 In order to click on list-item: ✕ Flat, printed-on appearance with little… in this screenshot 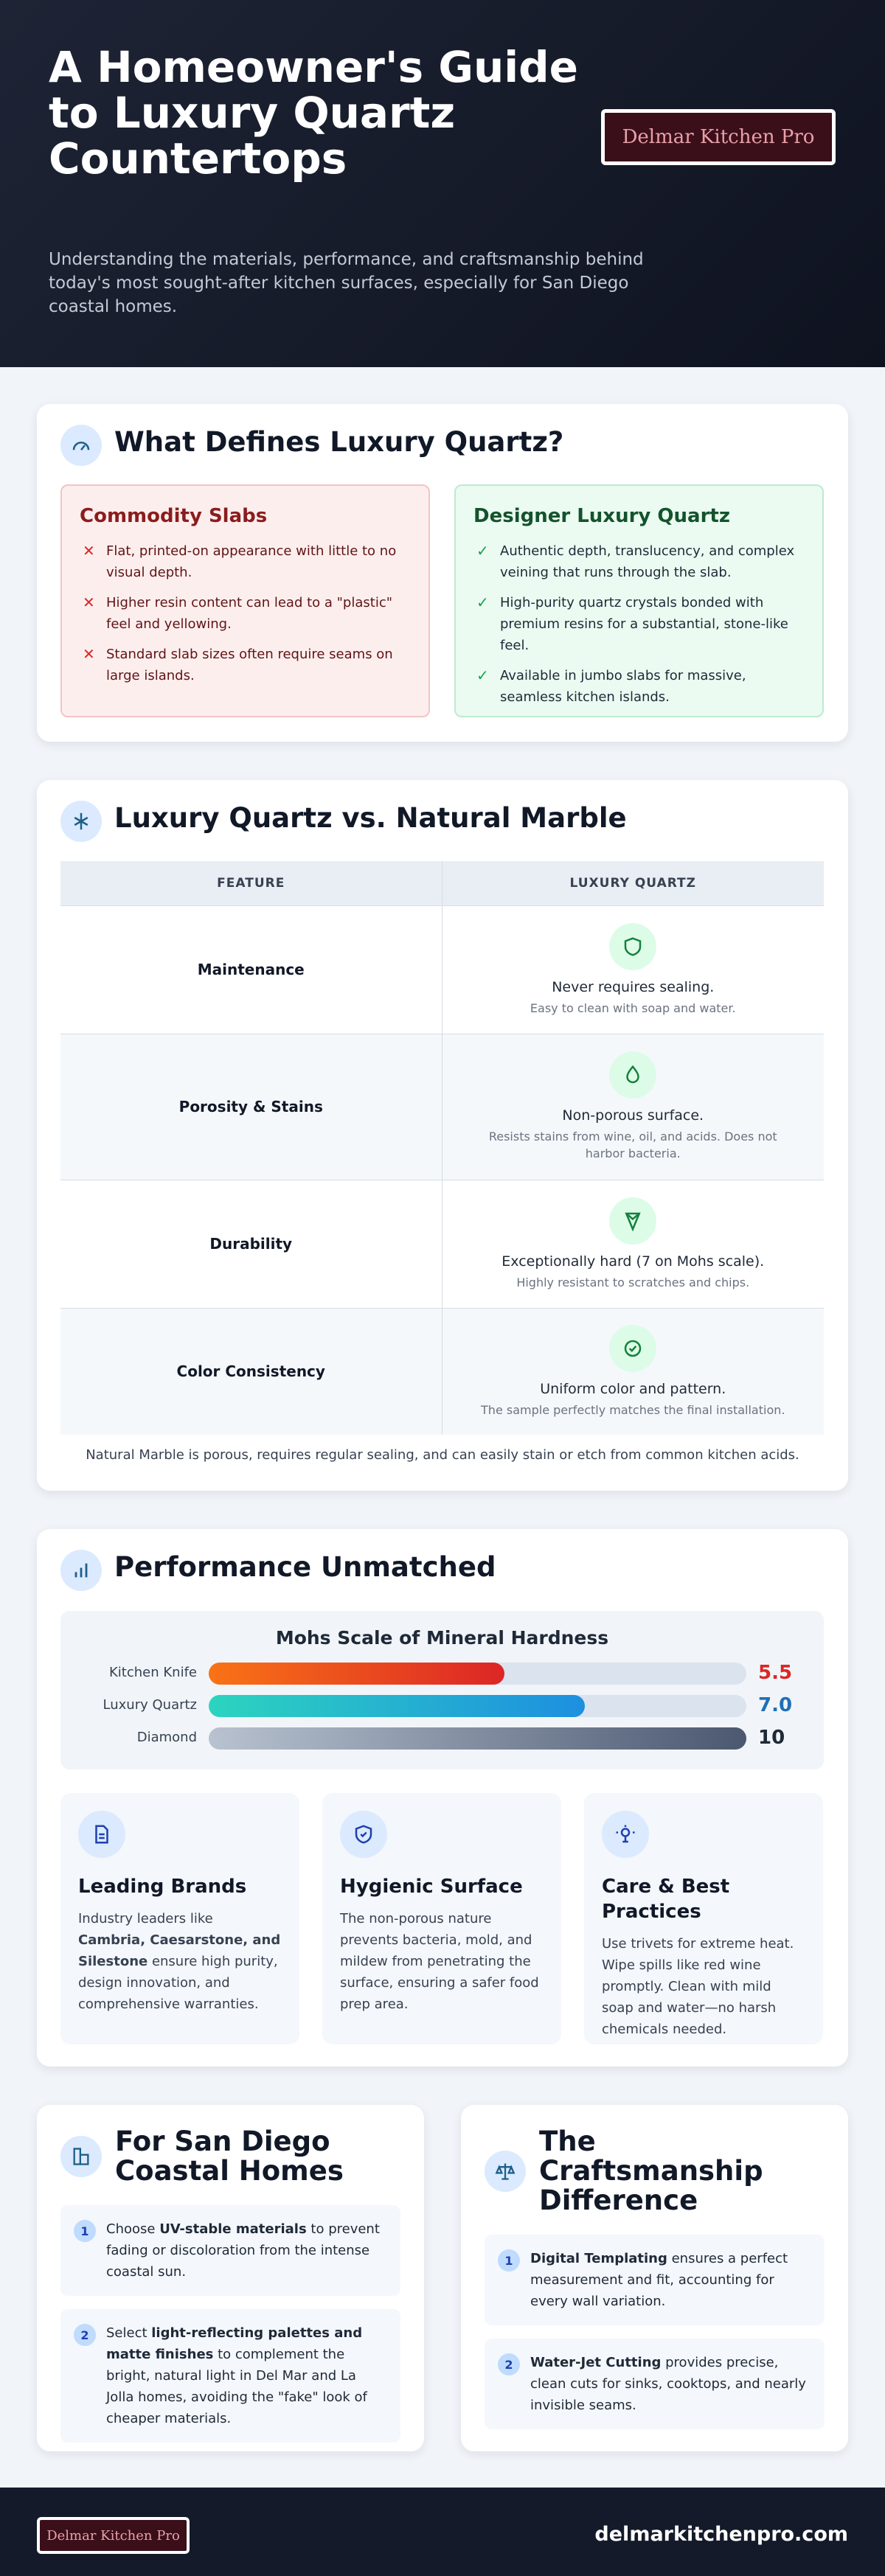, I will do `click(245, 562)`.